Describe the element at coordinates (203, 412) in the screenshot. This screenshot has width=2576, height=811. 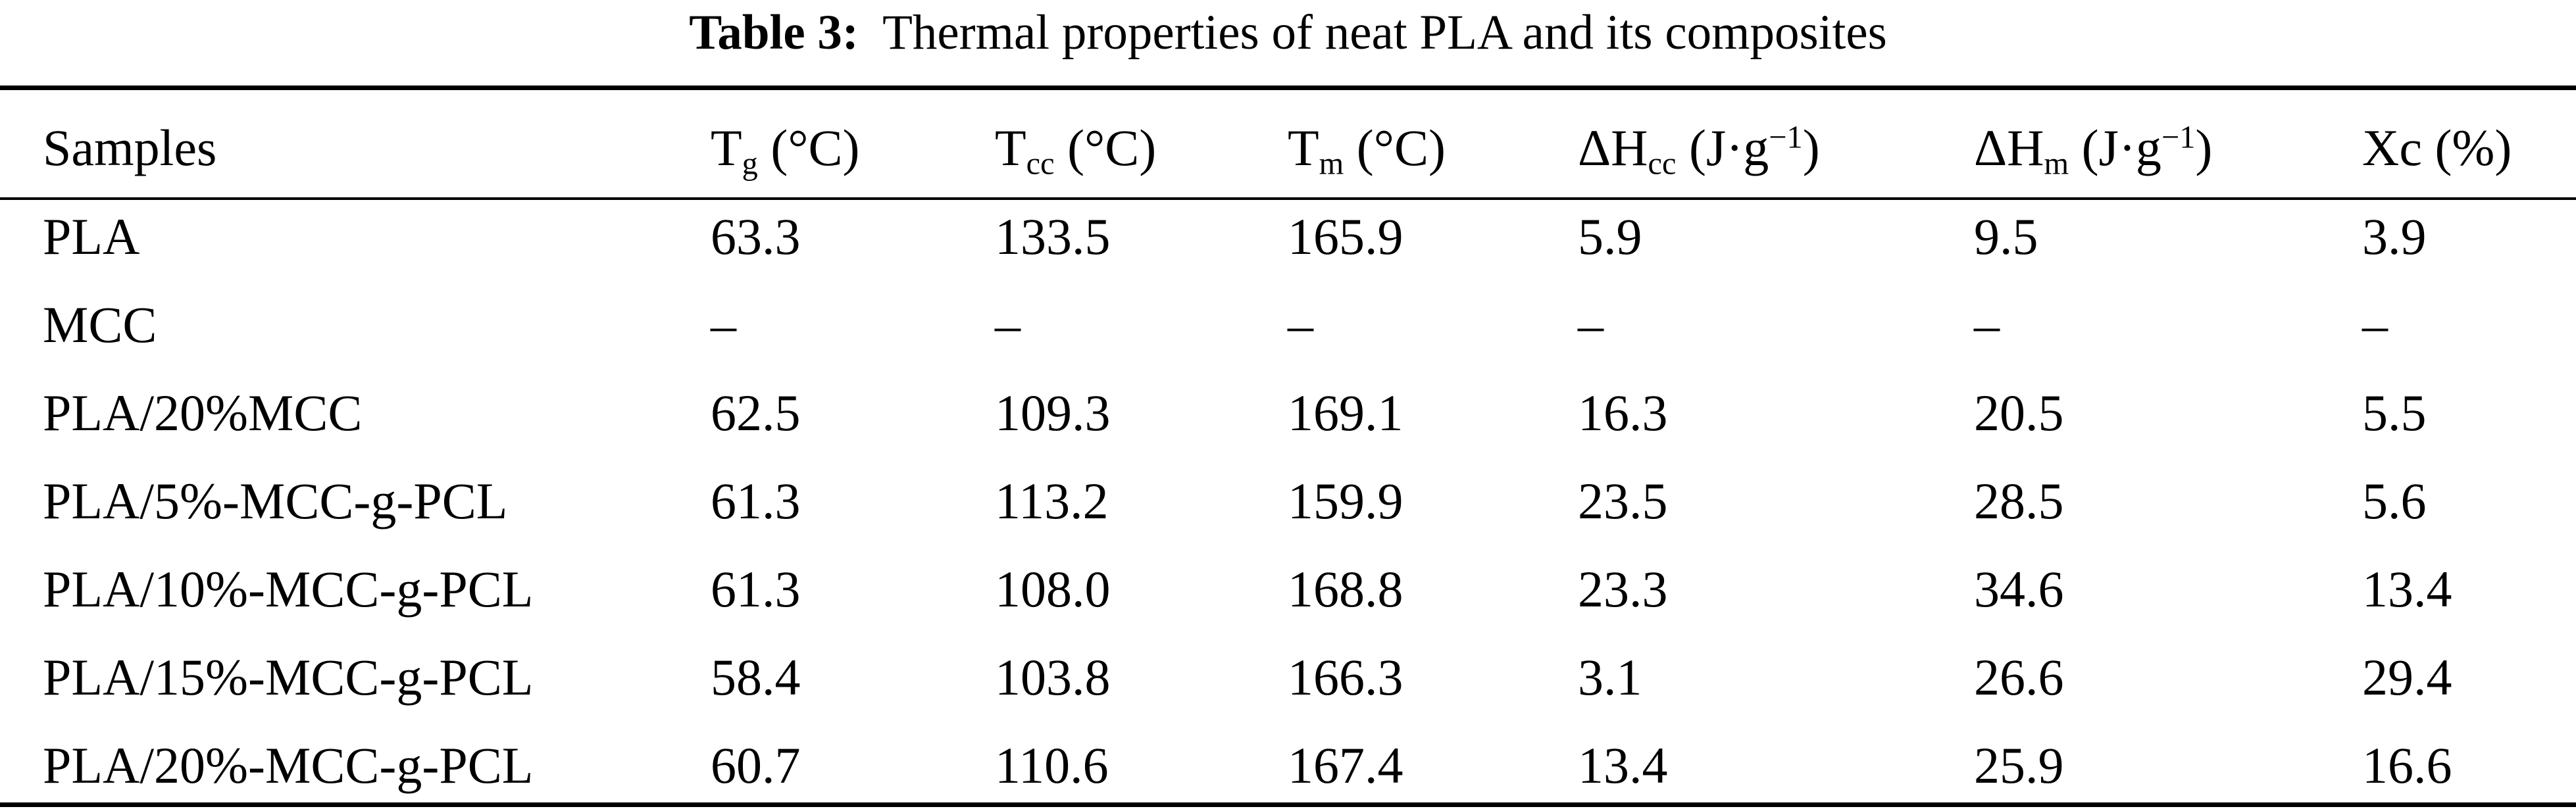
I see `cell-sample: PLA/20%MCC` at that location.